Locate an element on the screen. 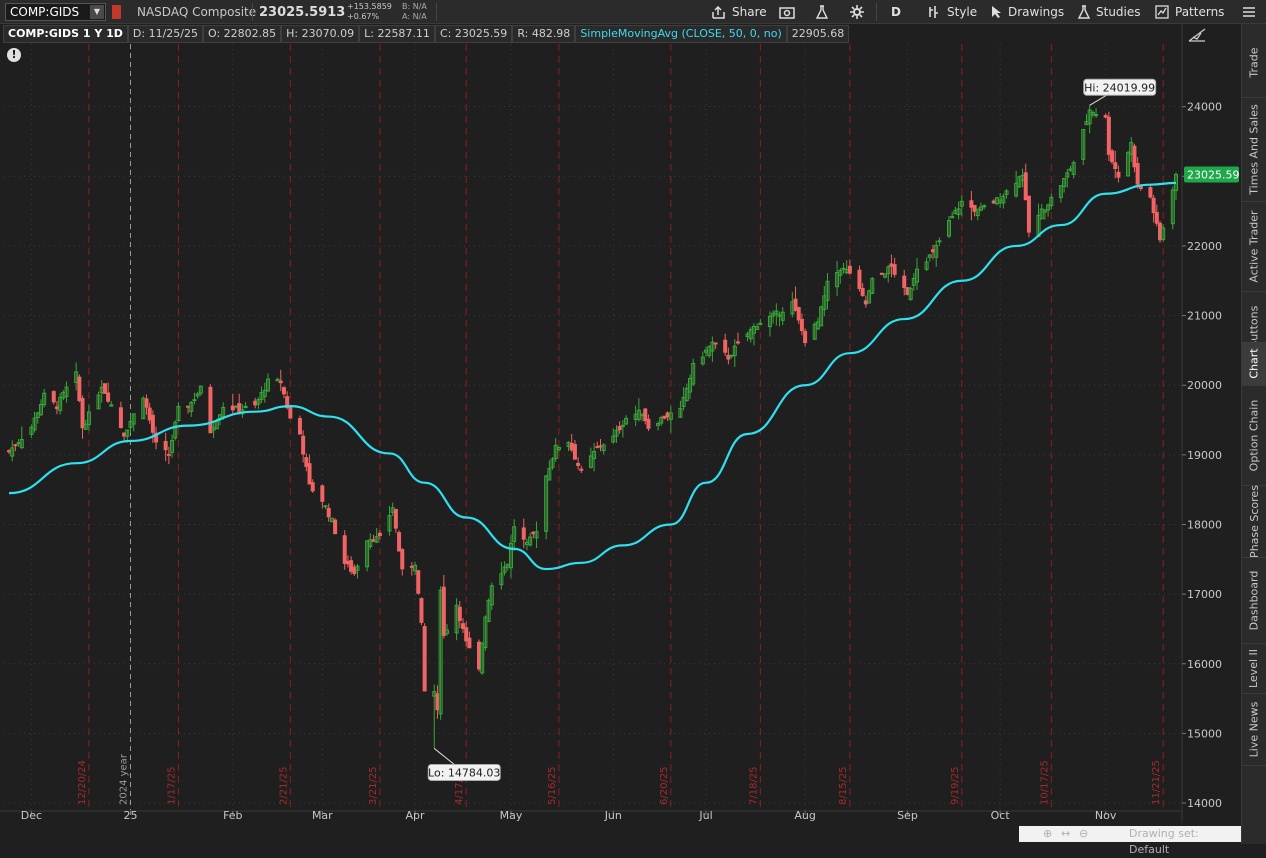 This screenshot has width=1266, height=858. zoom-out-icon: ⊖ is located at coordinates (1084, 833).